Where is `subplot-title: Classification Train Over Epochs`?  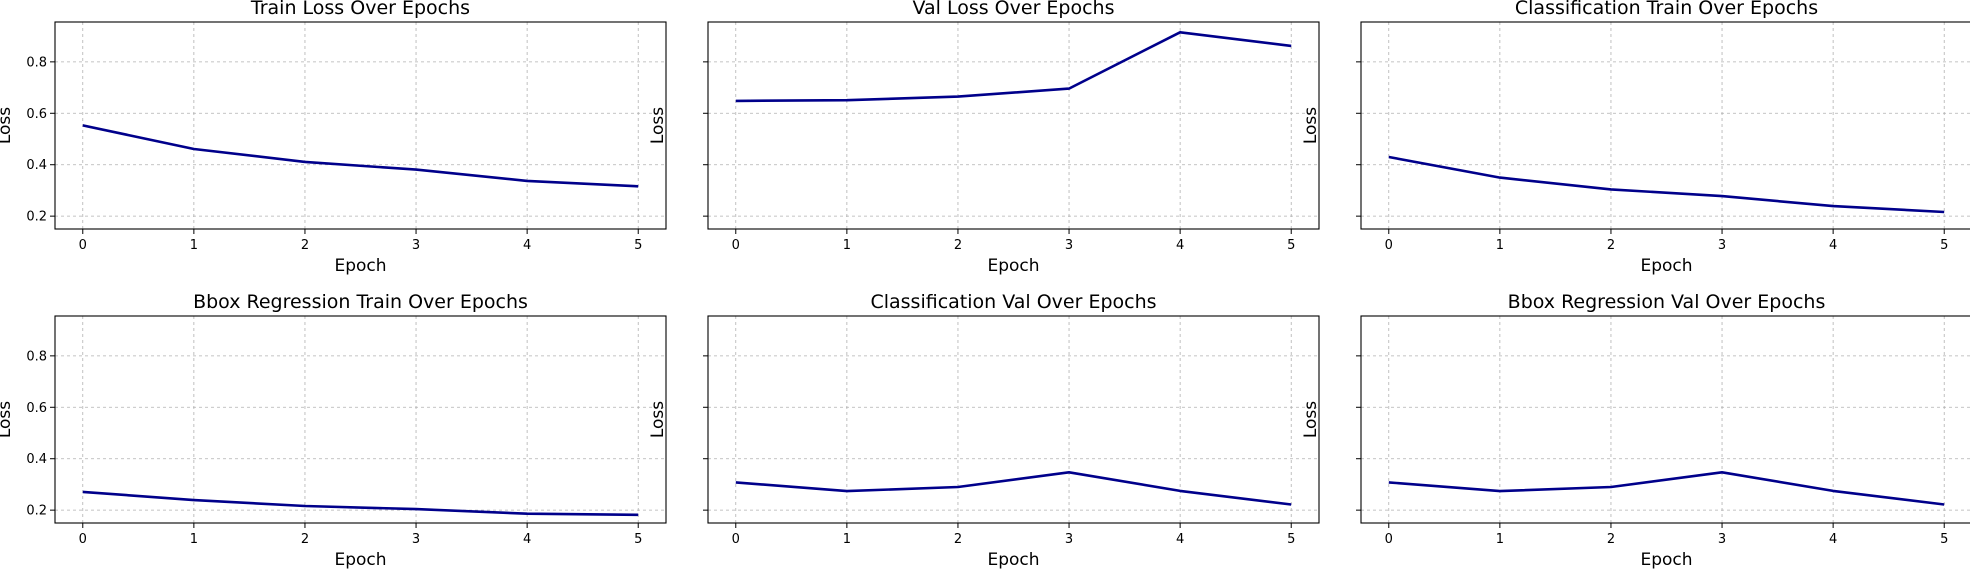
subplot-title: Classification Train Over Epochs is located at coordinates (1666, 9).